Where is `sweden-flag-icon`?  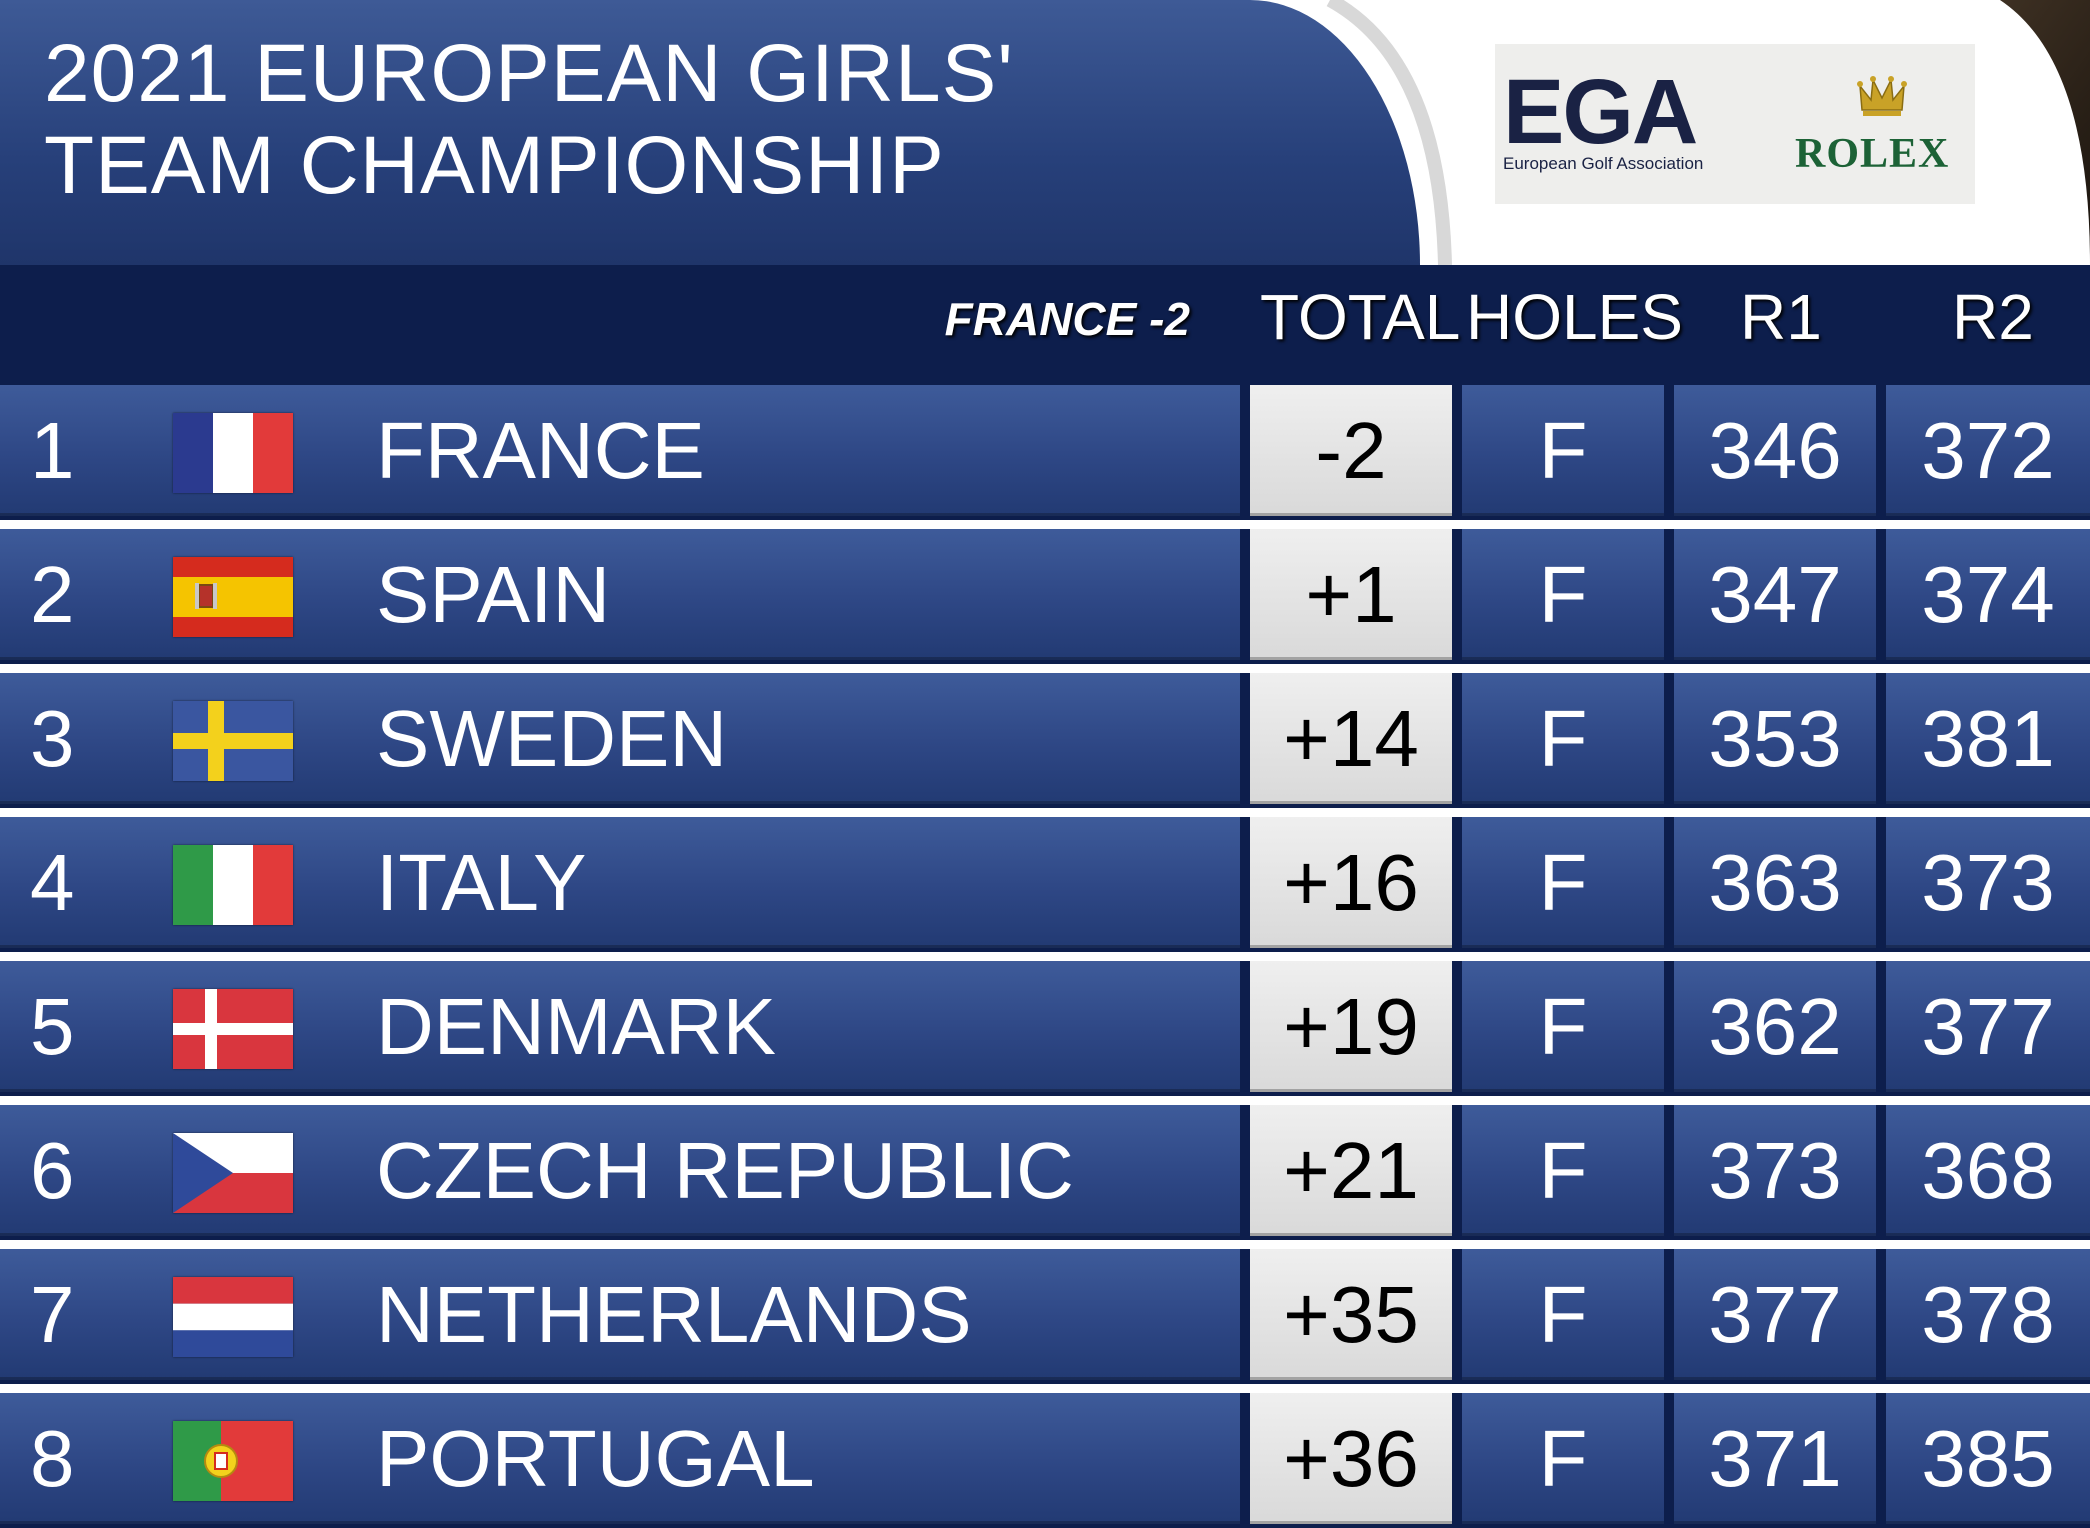
sweden-flag-icon is located at coordinates (233, 741).